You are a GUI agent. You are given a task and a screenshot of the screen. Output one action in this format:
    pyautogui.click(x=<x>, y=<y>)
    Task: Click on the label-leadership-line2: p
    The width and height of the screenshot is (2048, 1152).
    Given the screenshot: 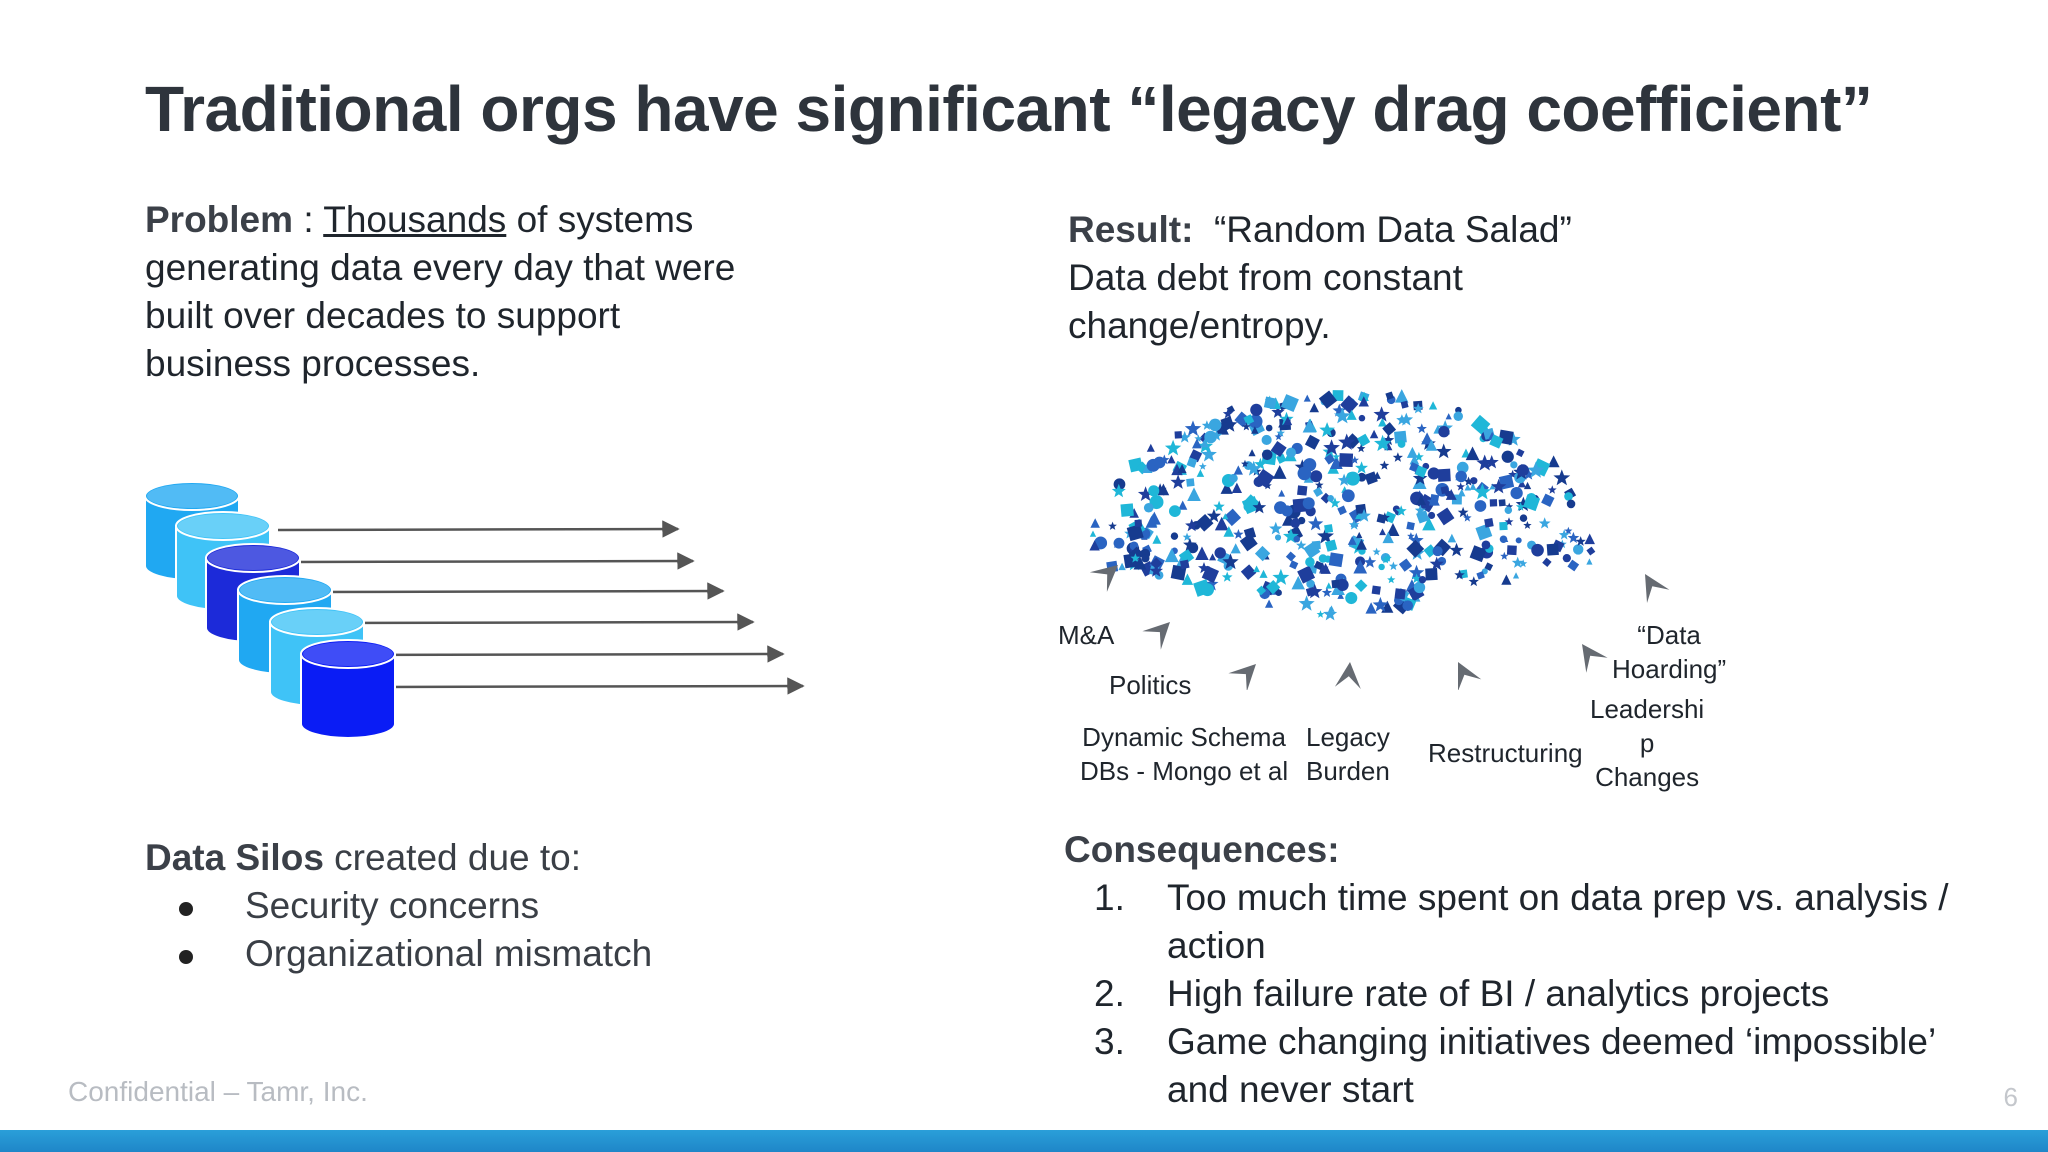 What is the action you would take?
    pyautogui.click(x=1647, y=743)
    